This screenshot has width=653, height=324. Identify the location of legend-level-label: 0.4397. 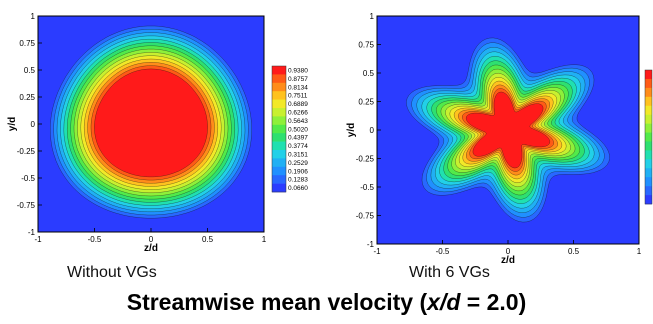
(298, 138).